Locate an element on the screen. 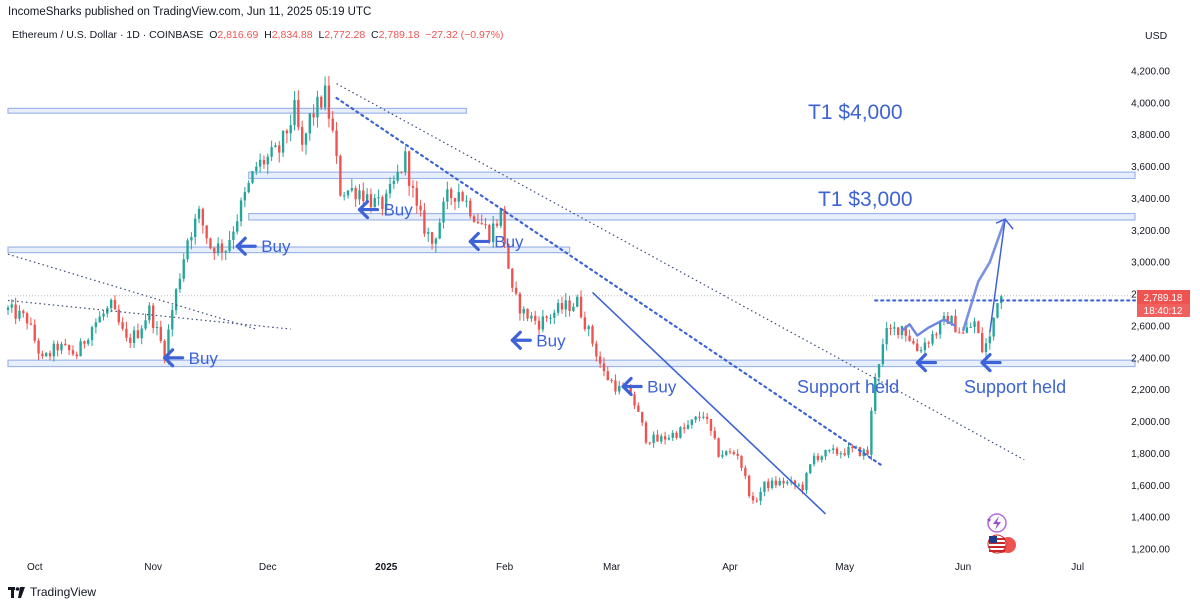 This screenshot has width=1200, height=607. x-tick-label: Nov is located at coordinates (153, 567).